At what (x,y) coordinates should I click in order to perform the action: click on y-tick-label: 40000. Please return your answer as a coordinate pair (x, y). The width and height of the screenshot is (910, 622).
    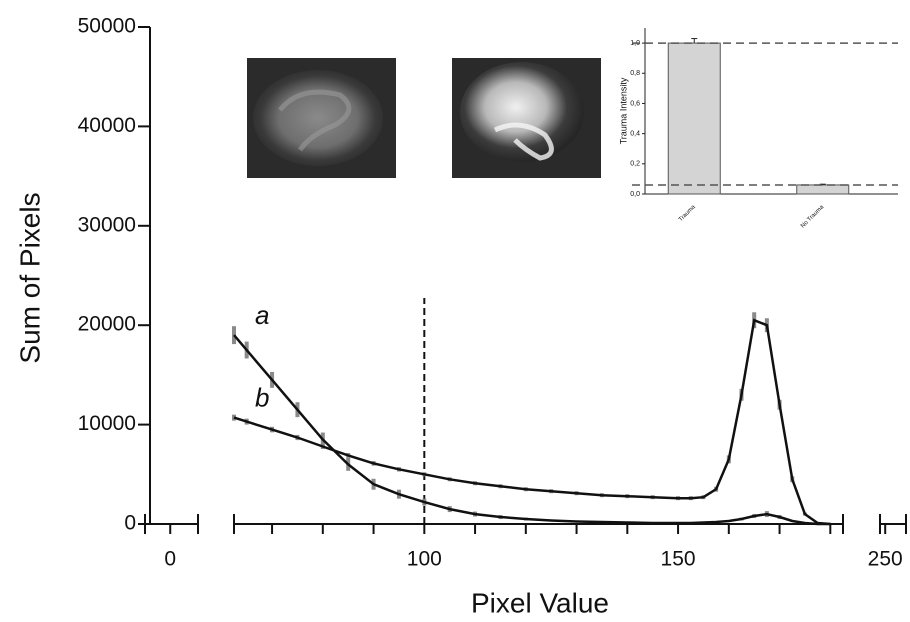
    Looking at the image, I should click on (107, 125).